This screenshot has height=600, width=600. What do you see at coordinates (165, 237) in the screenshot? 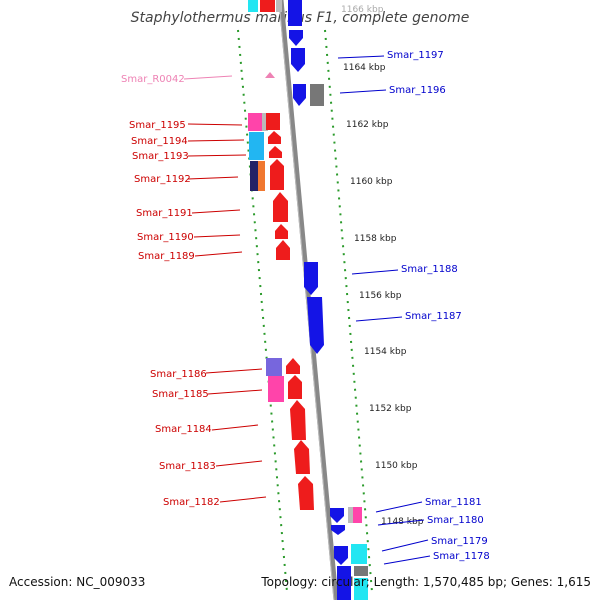
I see `gene-label: Smar_1190` at bounding box center [165, 237].